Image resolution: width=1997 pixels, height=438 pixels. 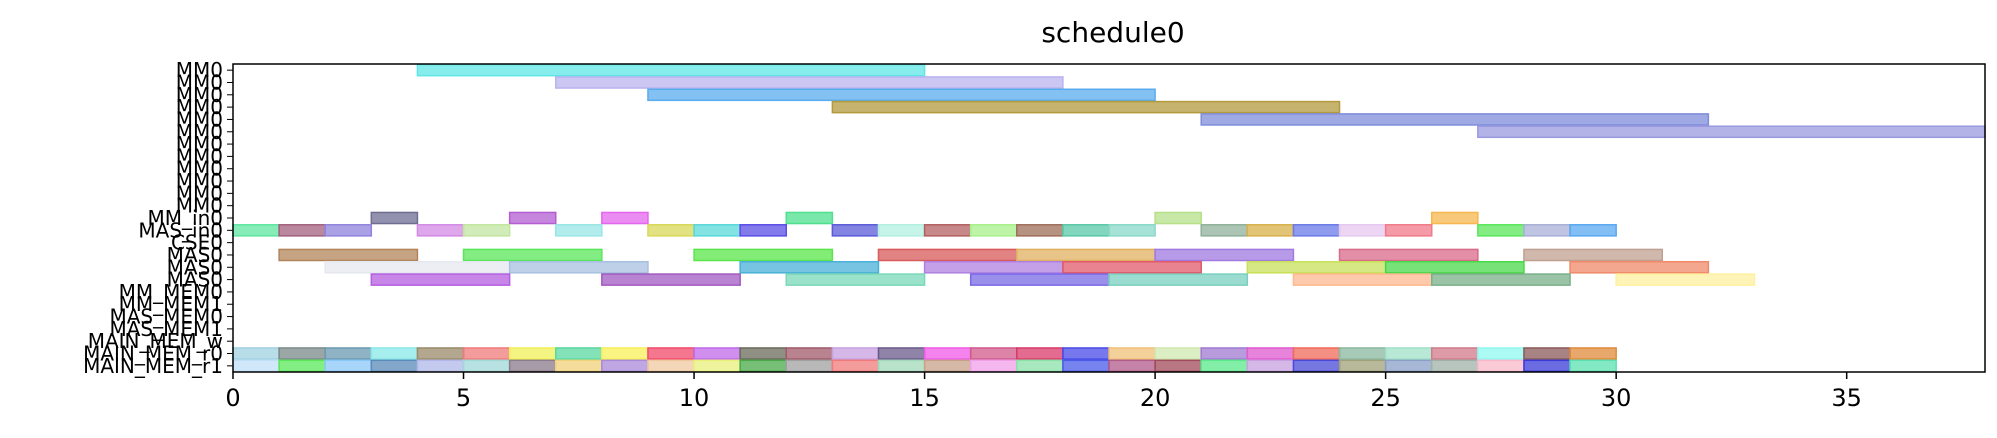 What do you see at coordinates (155, 341) in the screenshot?
I see `lane-label: MAIN_MEM_w` at bounding box center [155, 341].